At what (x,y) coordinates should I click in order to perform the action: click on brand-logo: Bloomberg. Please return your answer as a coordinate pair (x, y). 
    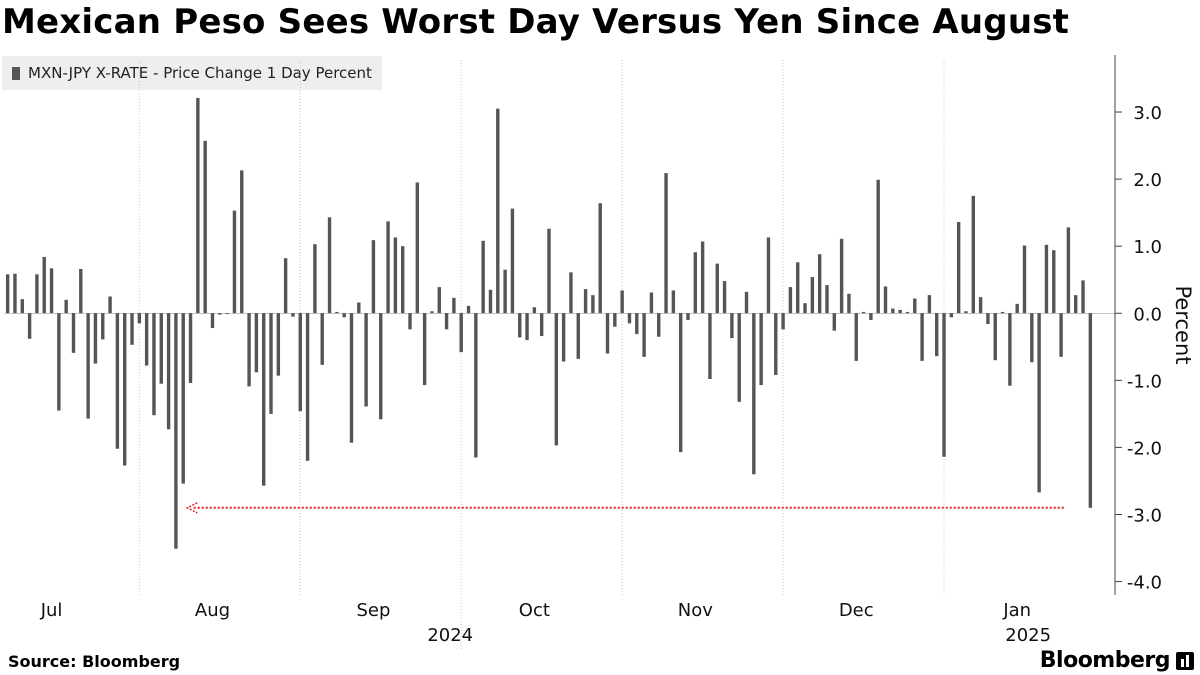
    Looking at the image, I should click on (1105, 660).